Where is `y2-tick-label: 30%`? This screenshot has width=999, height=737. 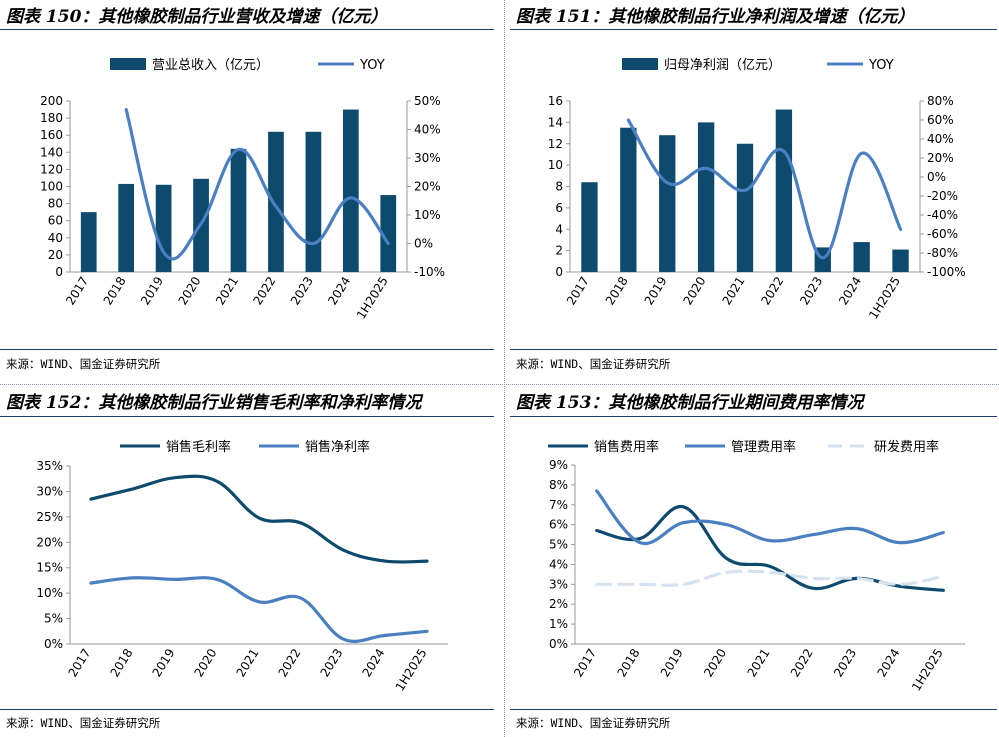
y2-tick-label: 30% is located at coordinates (427, 158).